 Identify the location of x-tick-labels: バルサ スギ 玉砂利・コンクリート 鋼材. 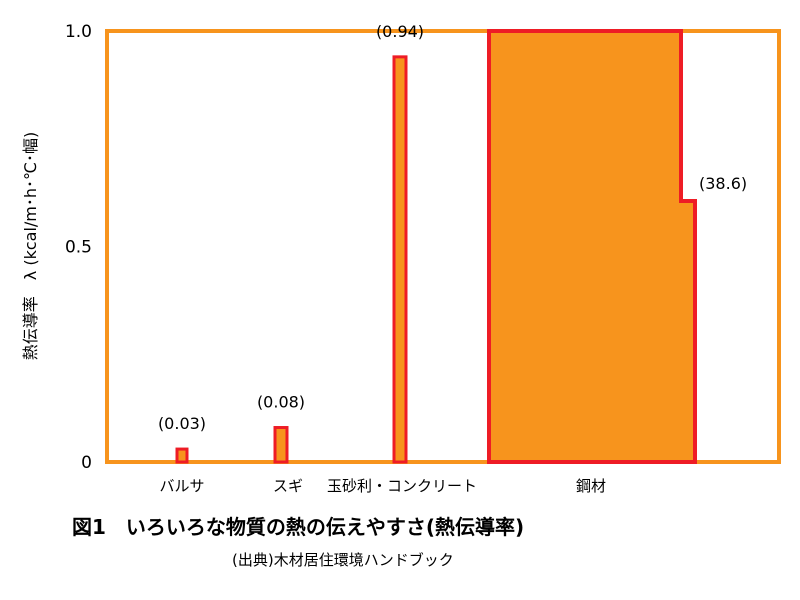
(382, 486).